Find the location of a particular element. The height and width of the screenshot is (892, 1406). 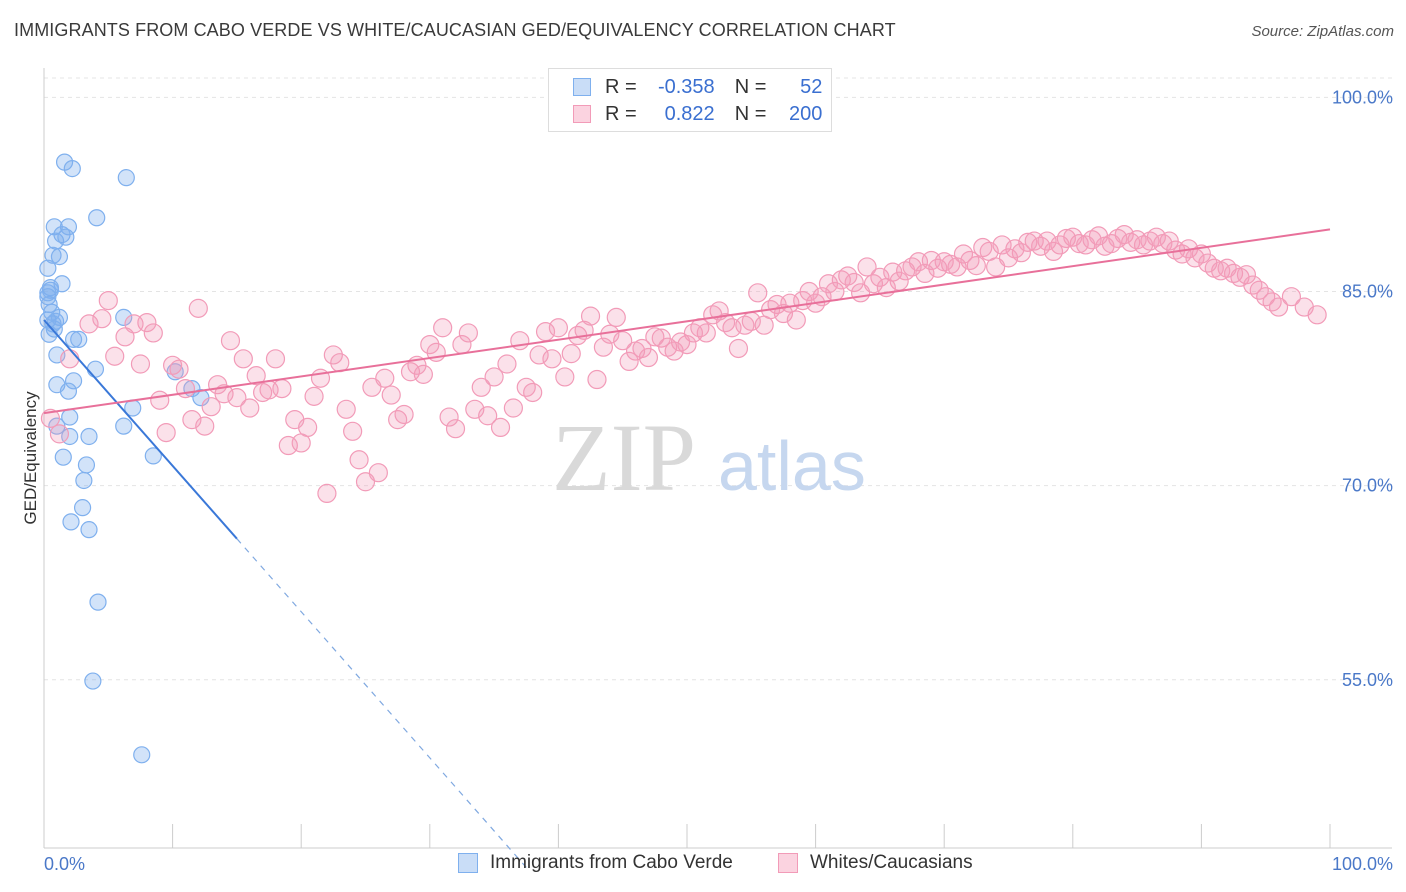

series-swatch-blue is located at coordinates (468, 863).